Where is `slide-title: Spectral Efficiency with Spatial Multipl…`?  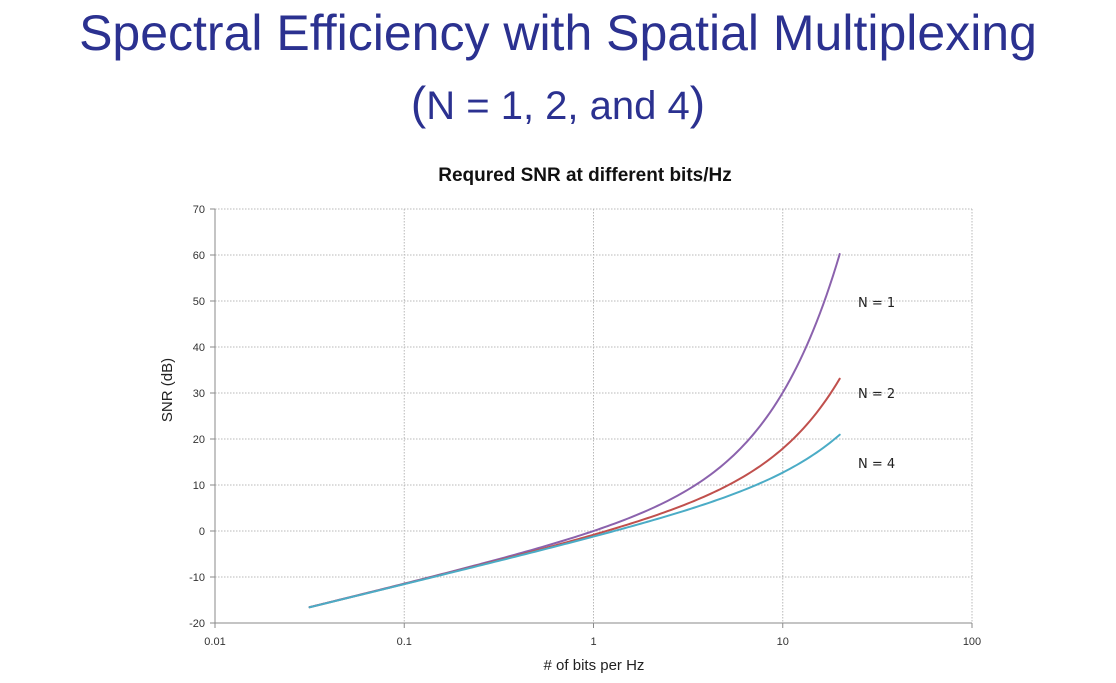
slide-title: Spectral Efficiency with Spatial Multipl… is located at coordinates (558, 33).